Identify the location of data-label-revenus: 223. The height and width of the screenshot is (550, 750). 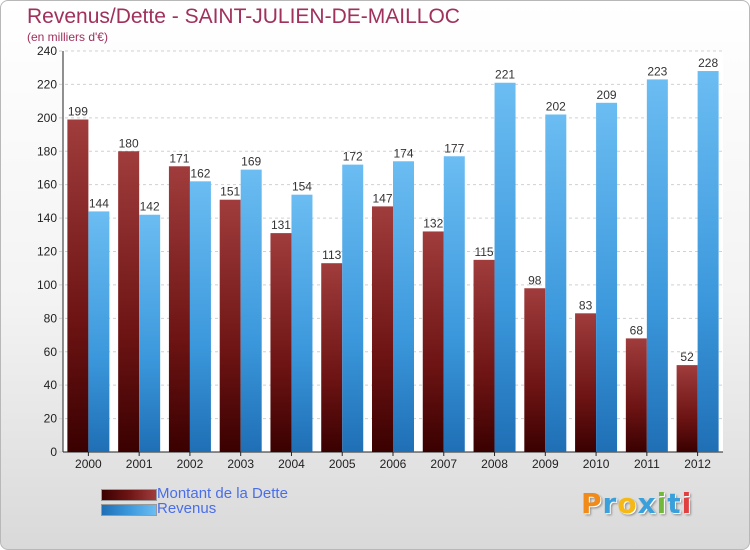
(657, 71).